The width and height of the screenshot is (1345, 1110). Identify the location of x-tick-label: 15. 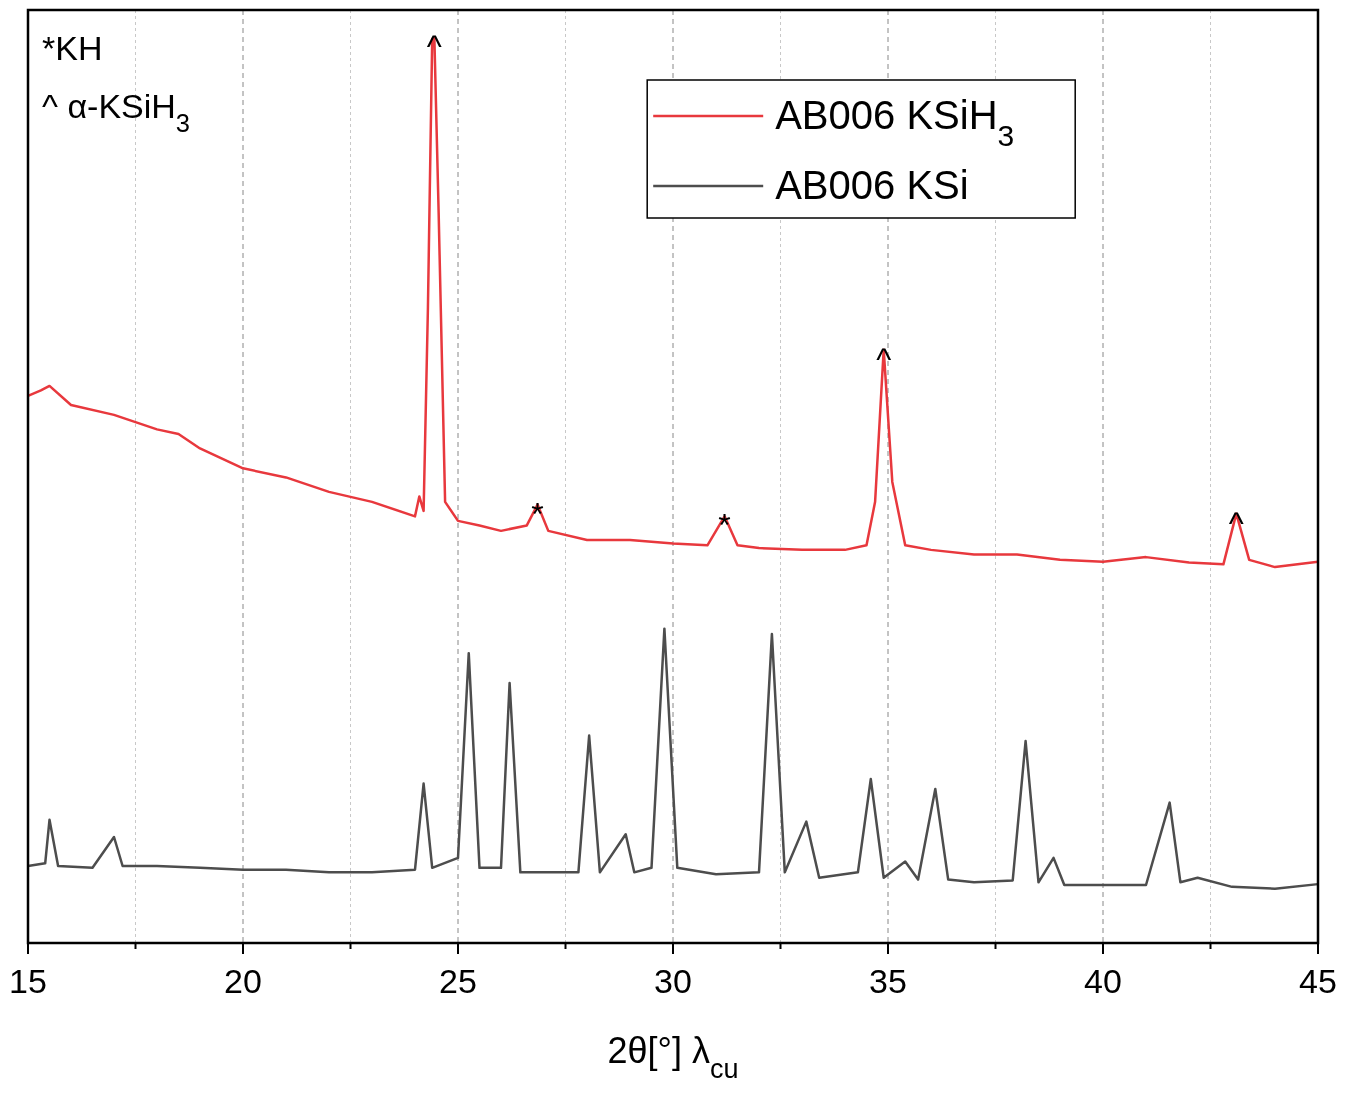
(28, 981).